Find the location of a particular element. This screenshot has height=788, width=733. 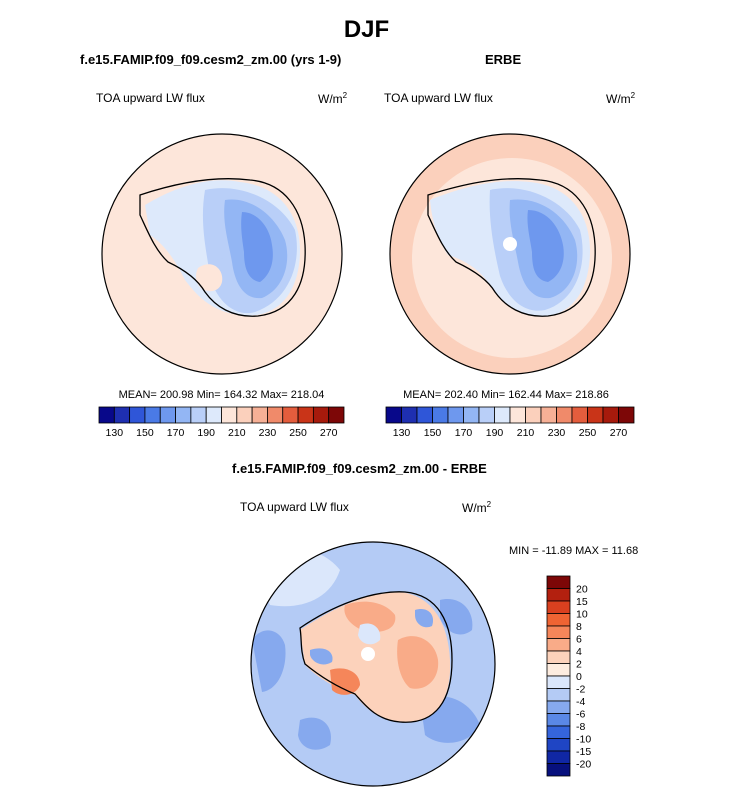

panel3-colorbar-tick-label: 20 is located at coordinates (582, 590).